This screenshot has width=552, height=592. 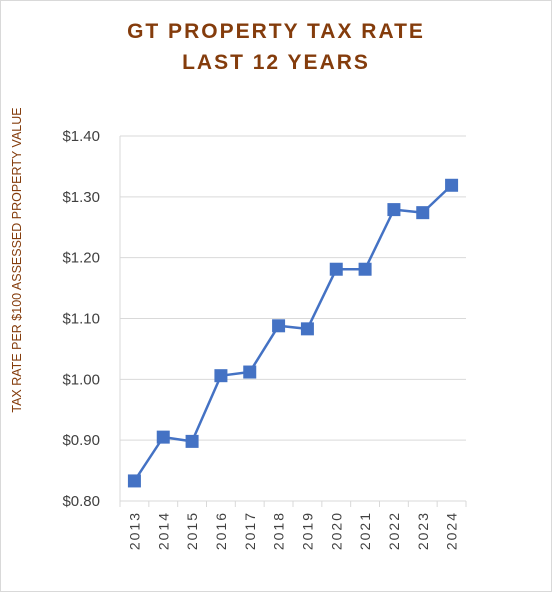 What do you see at coordinates (81, 197) in the screenshot?
I see `y-tick-label: $1.30` at bounding box center [81, 197].